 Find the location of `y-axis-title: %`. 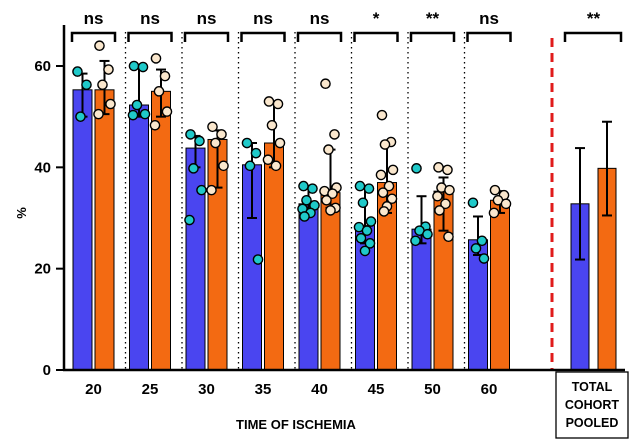

y-axis-title: % is located at coordinates (21, 213).